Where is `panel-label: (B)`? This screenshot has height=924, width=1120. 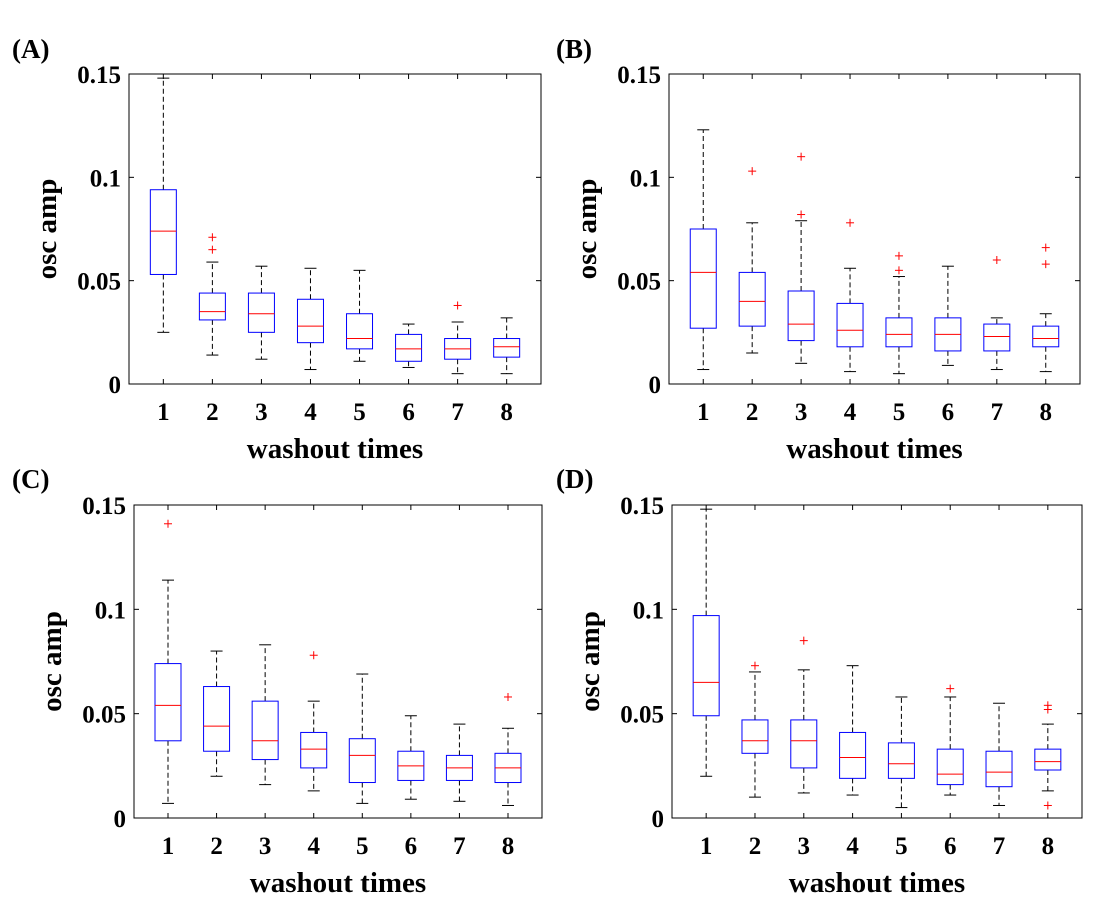
panel-label: (B) is located at coordinates (574, 49).